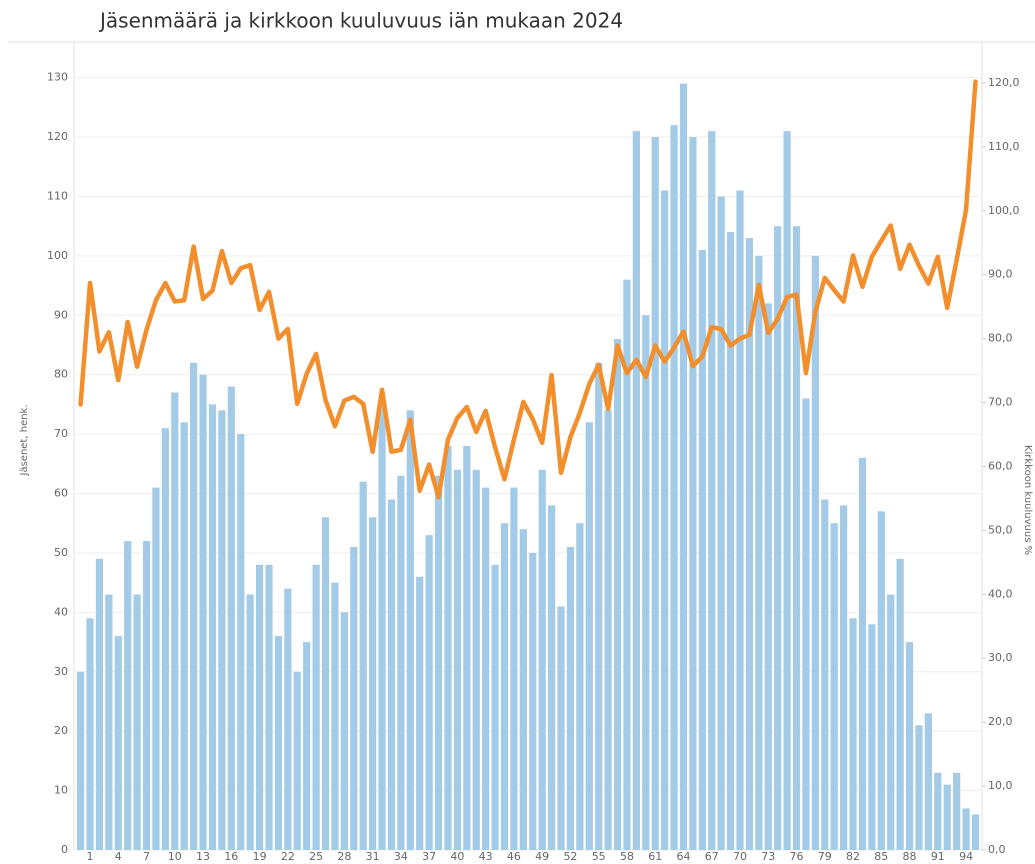 Image resolution: width=1035 pixels, height=864 pixels. What do you see at coordinates (1000, 721) in the screenshot?
I see `y2-tick-label: 20,0` at bounding box center [1000, 721].